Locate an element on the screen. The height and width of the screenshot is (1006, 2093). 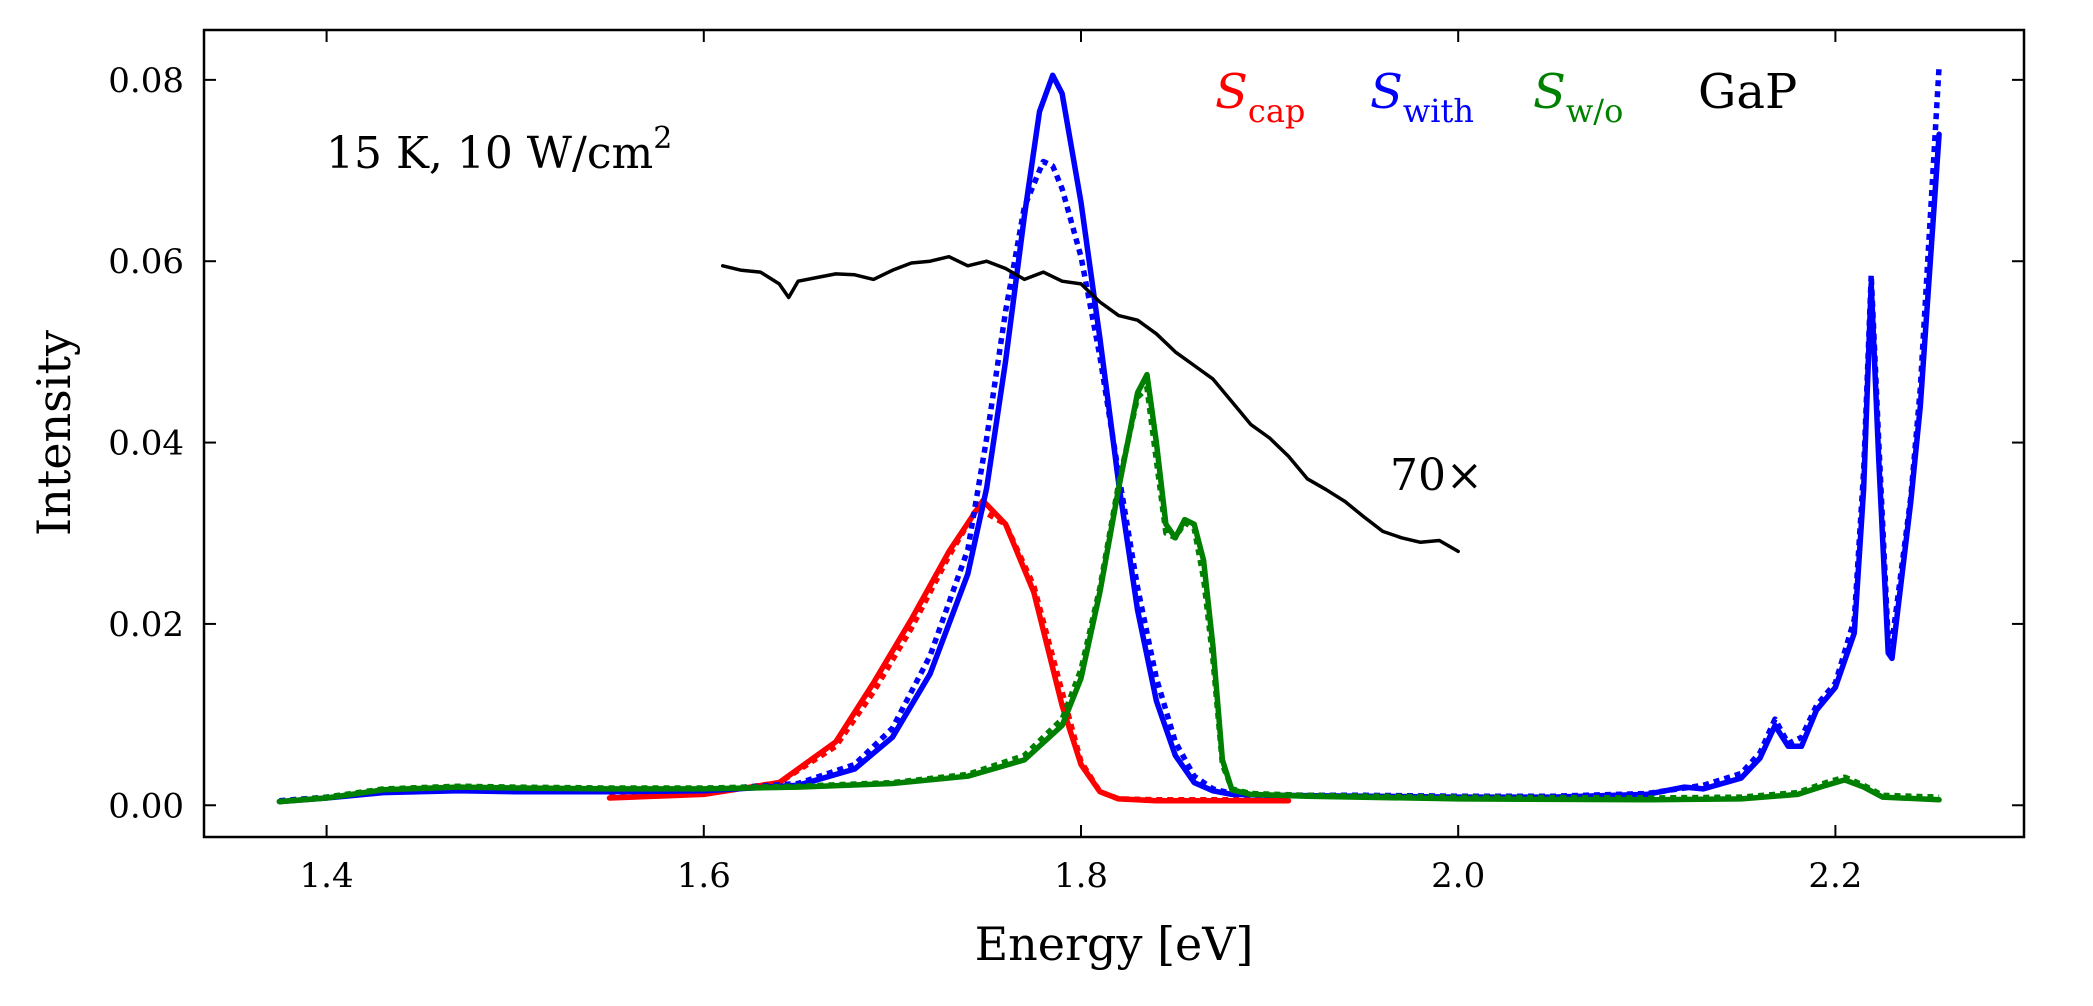
conditions-annotation: 15 K, 10 W/cm2 is located at coordinates (499, 150).